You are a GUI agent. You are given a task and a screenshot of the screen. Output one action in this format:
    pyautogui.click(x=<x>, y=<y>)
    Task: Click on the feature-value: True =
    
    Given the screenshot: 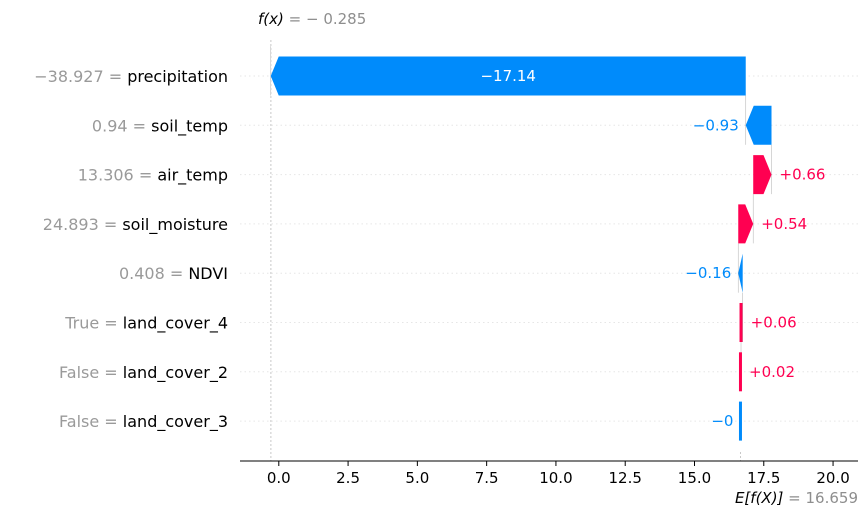 What is the action you would take?
    pyautogui.click(x=93, y=323)
    